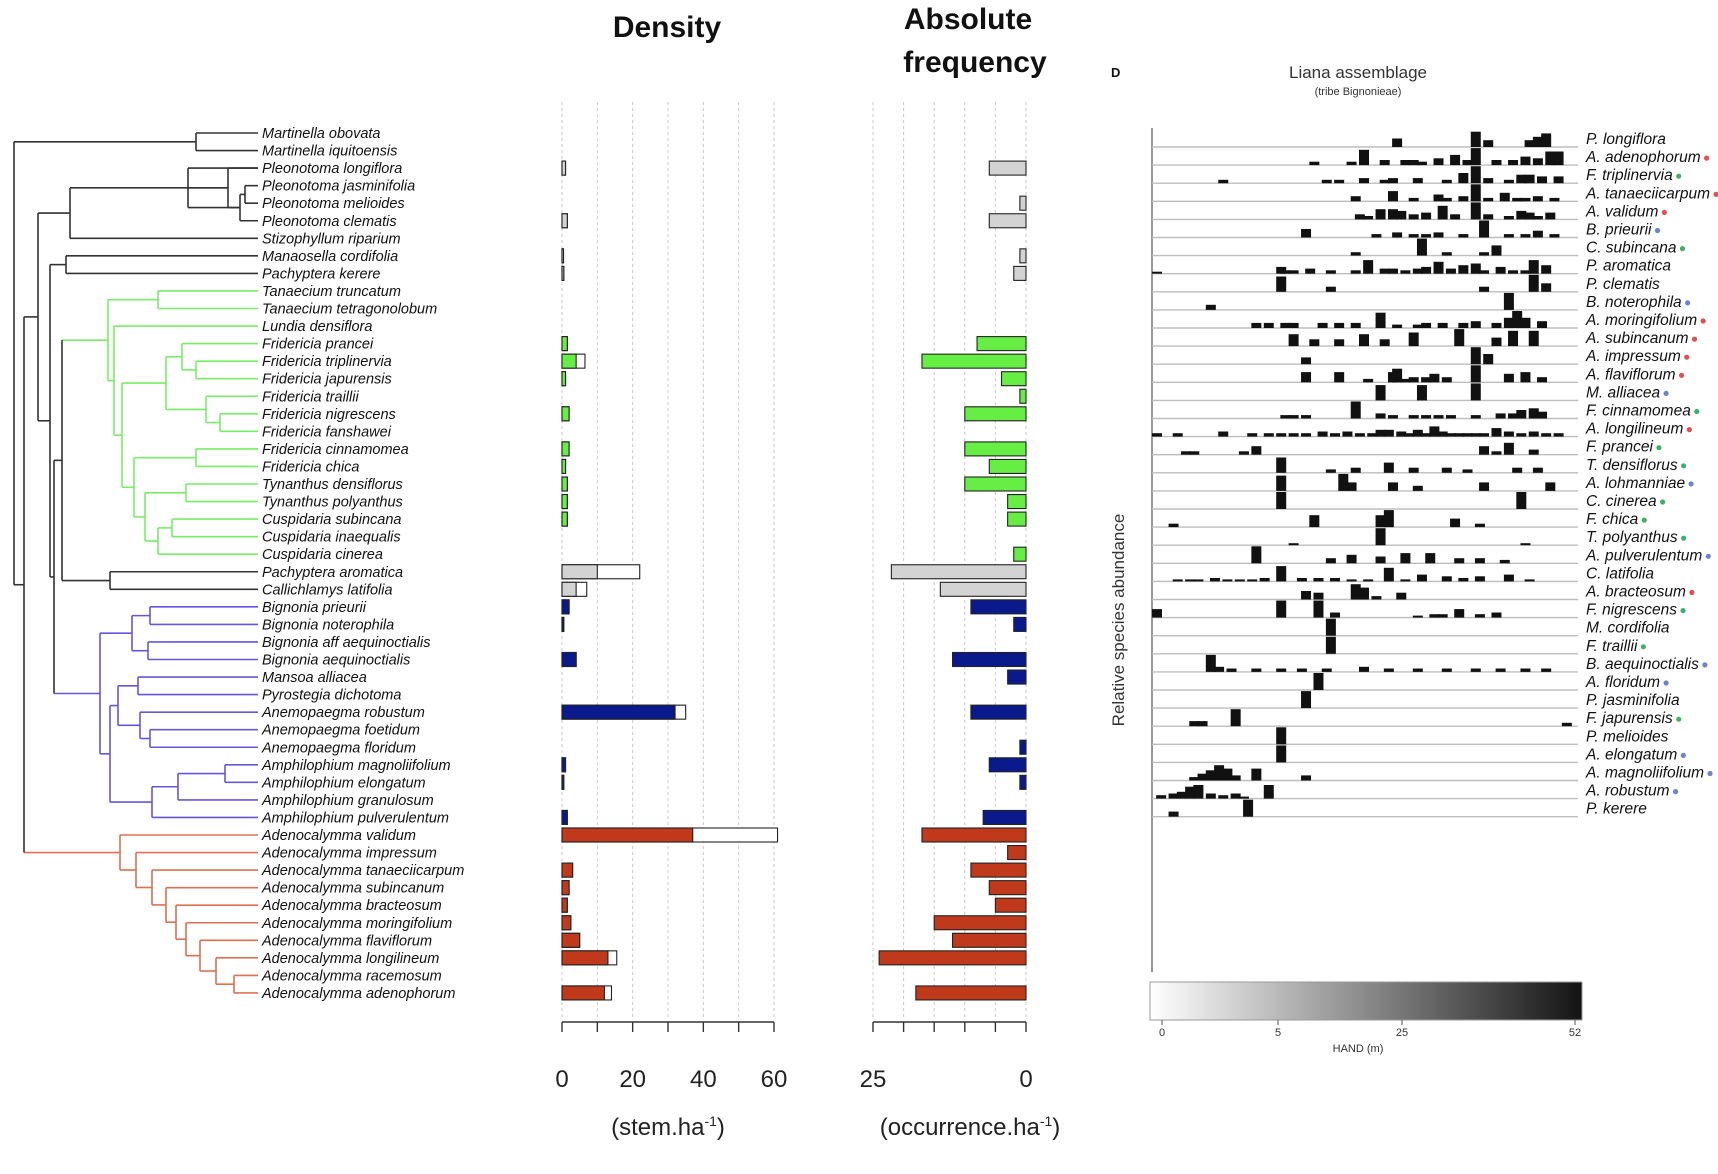  I want to click on colorbar-label: HAND (m), so click(1358, 1049).